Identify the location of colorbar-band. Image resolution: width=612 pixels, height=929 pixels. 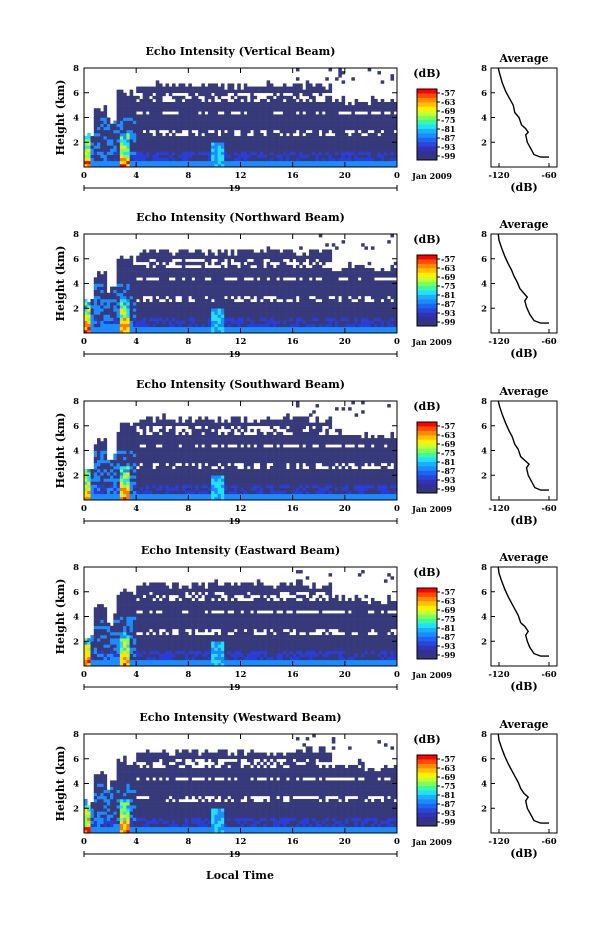
(427, 275).